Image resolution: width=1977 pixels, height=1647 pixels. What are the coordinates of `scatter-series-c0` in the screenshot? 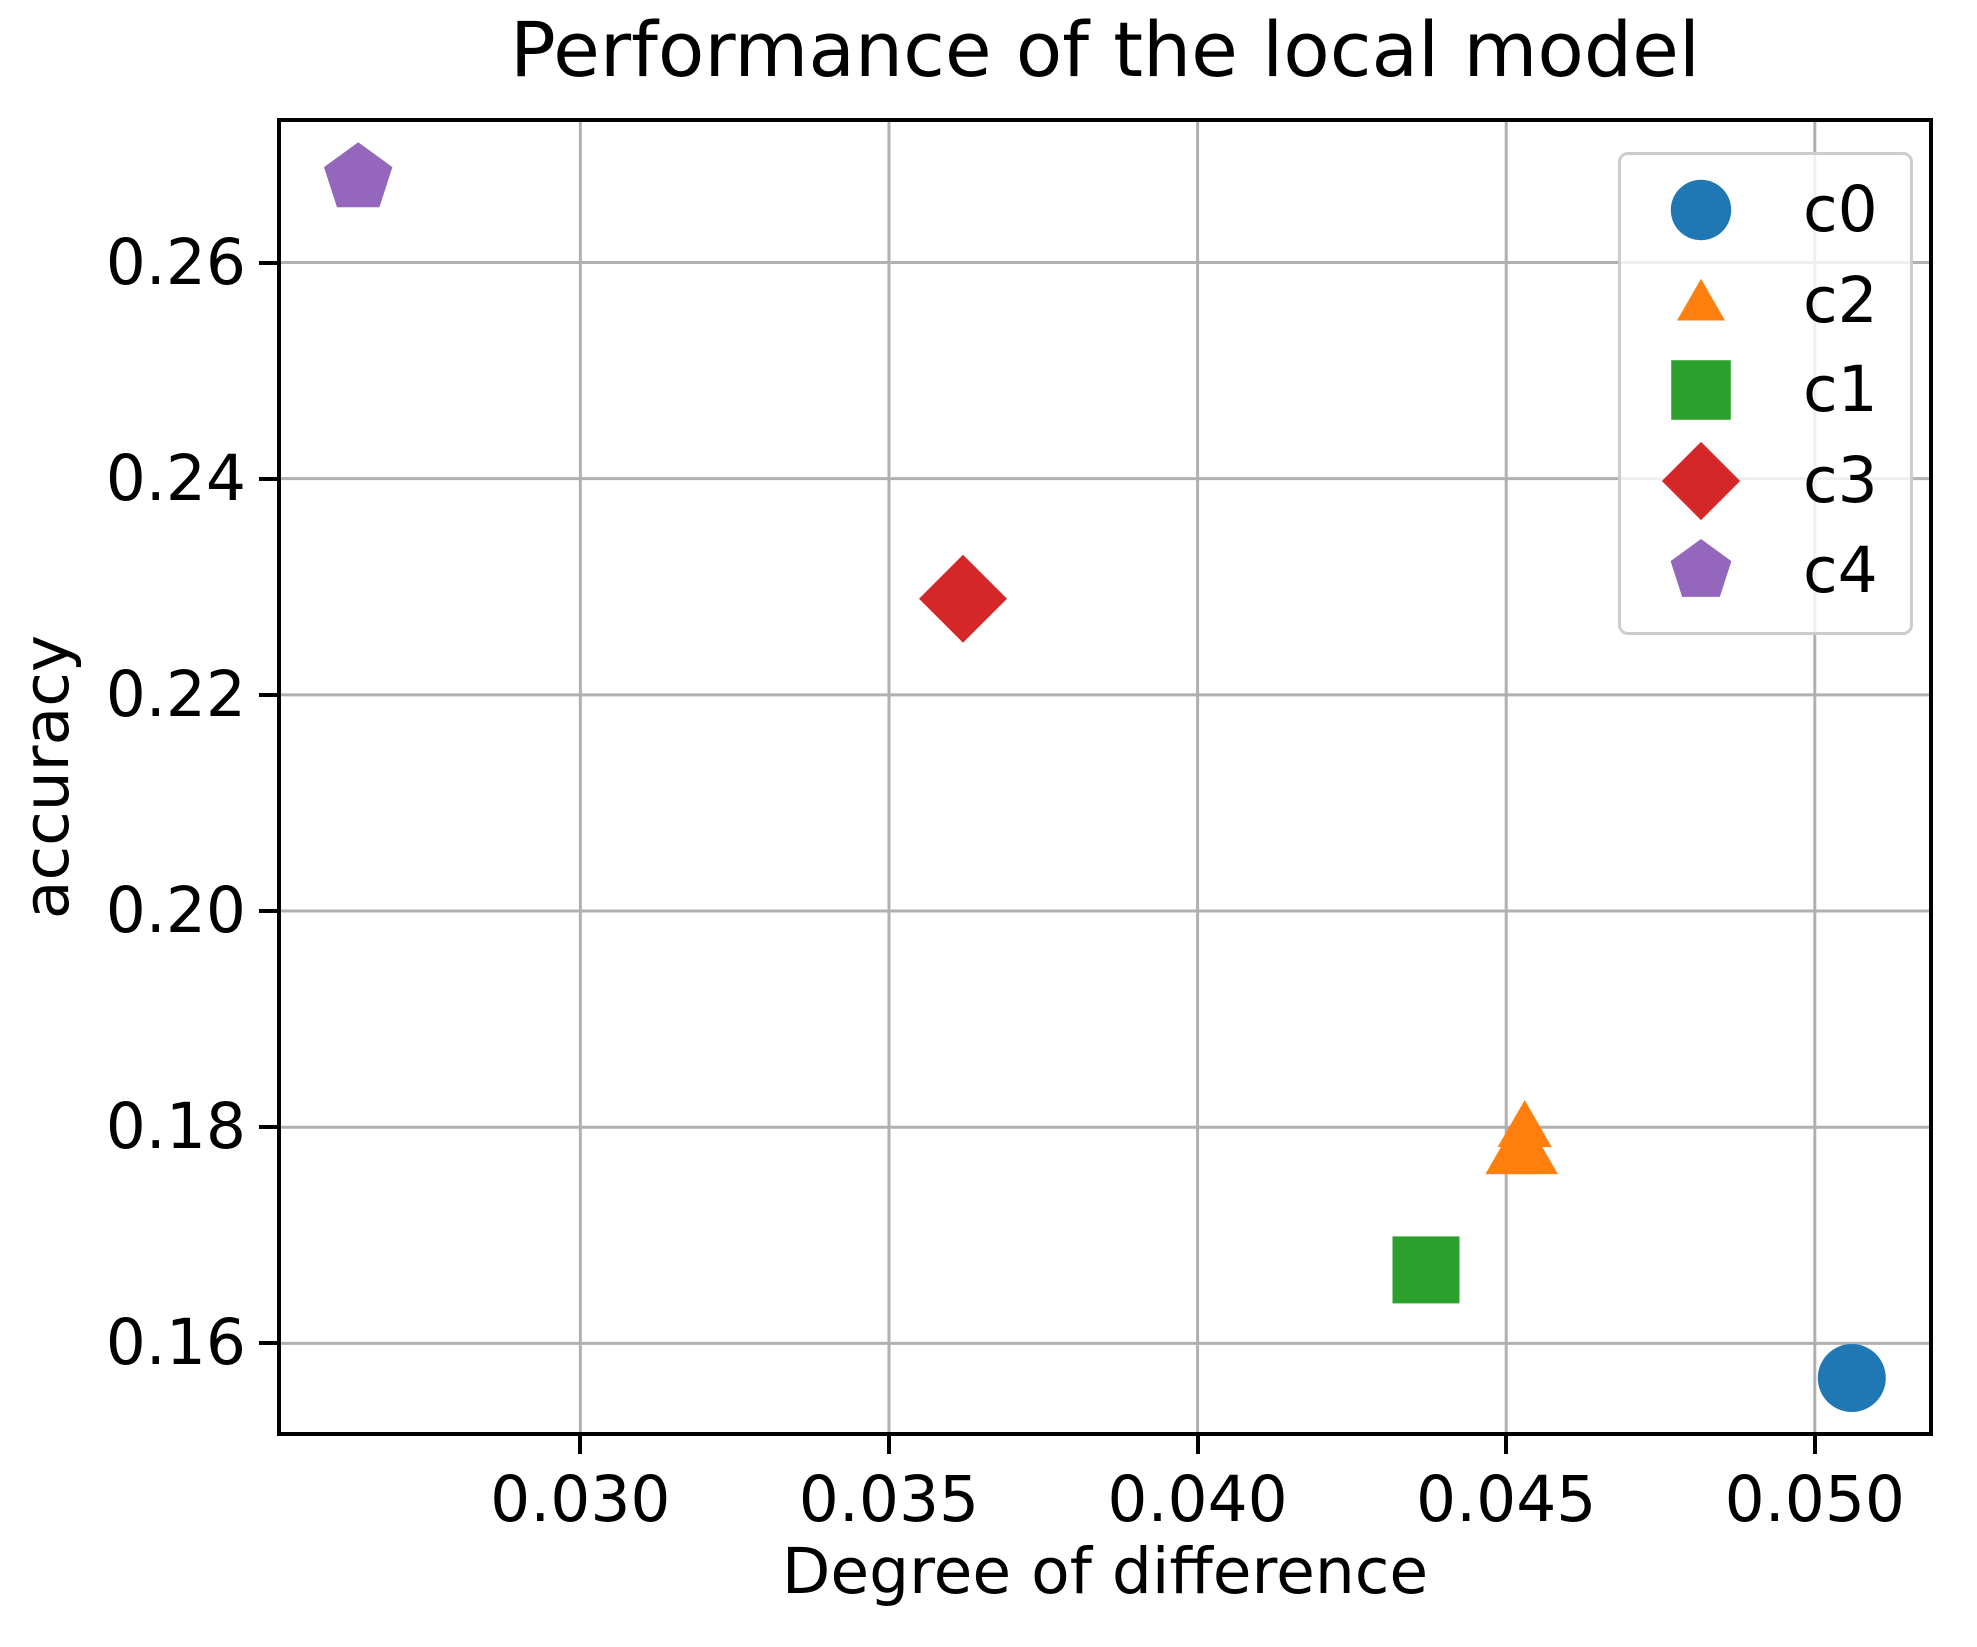 It's located at (1851, 1378).